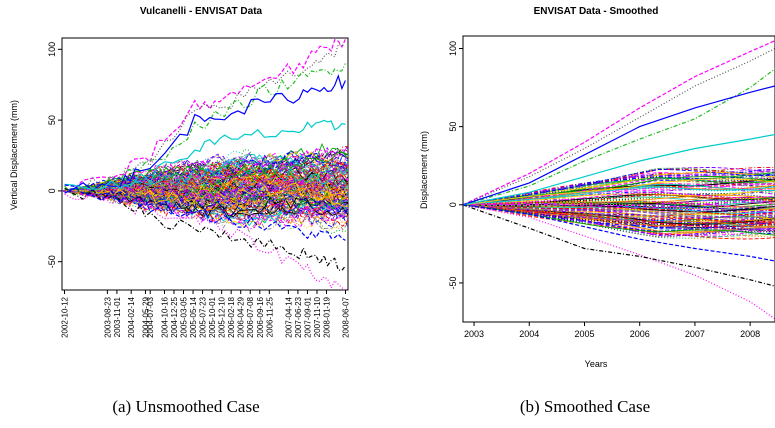 Image resolution: width=775 pixels, height=428 pixels. I want to click on y-tick-label: 50, so click(453, 127).